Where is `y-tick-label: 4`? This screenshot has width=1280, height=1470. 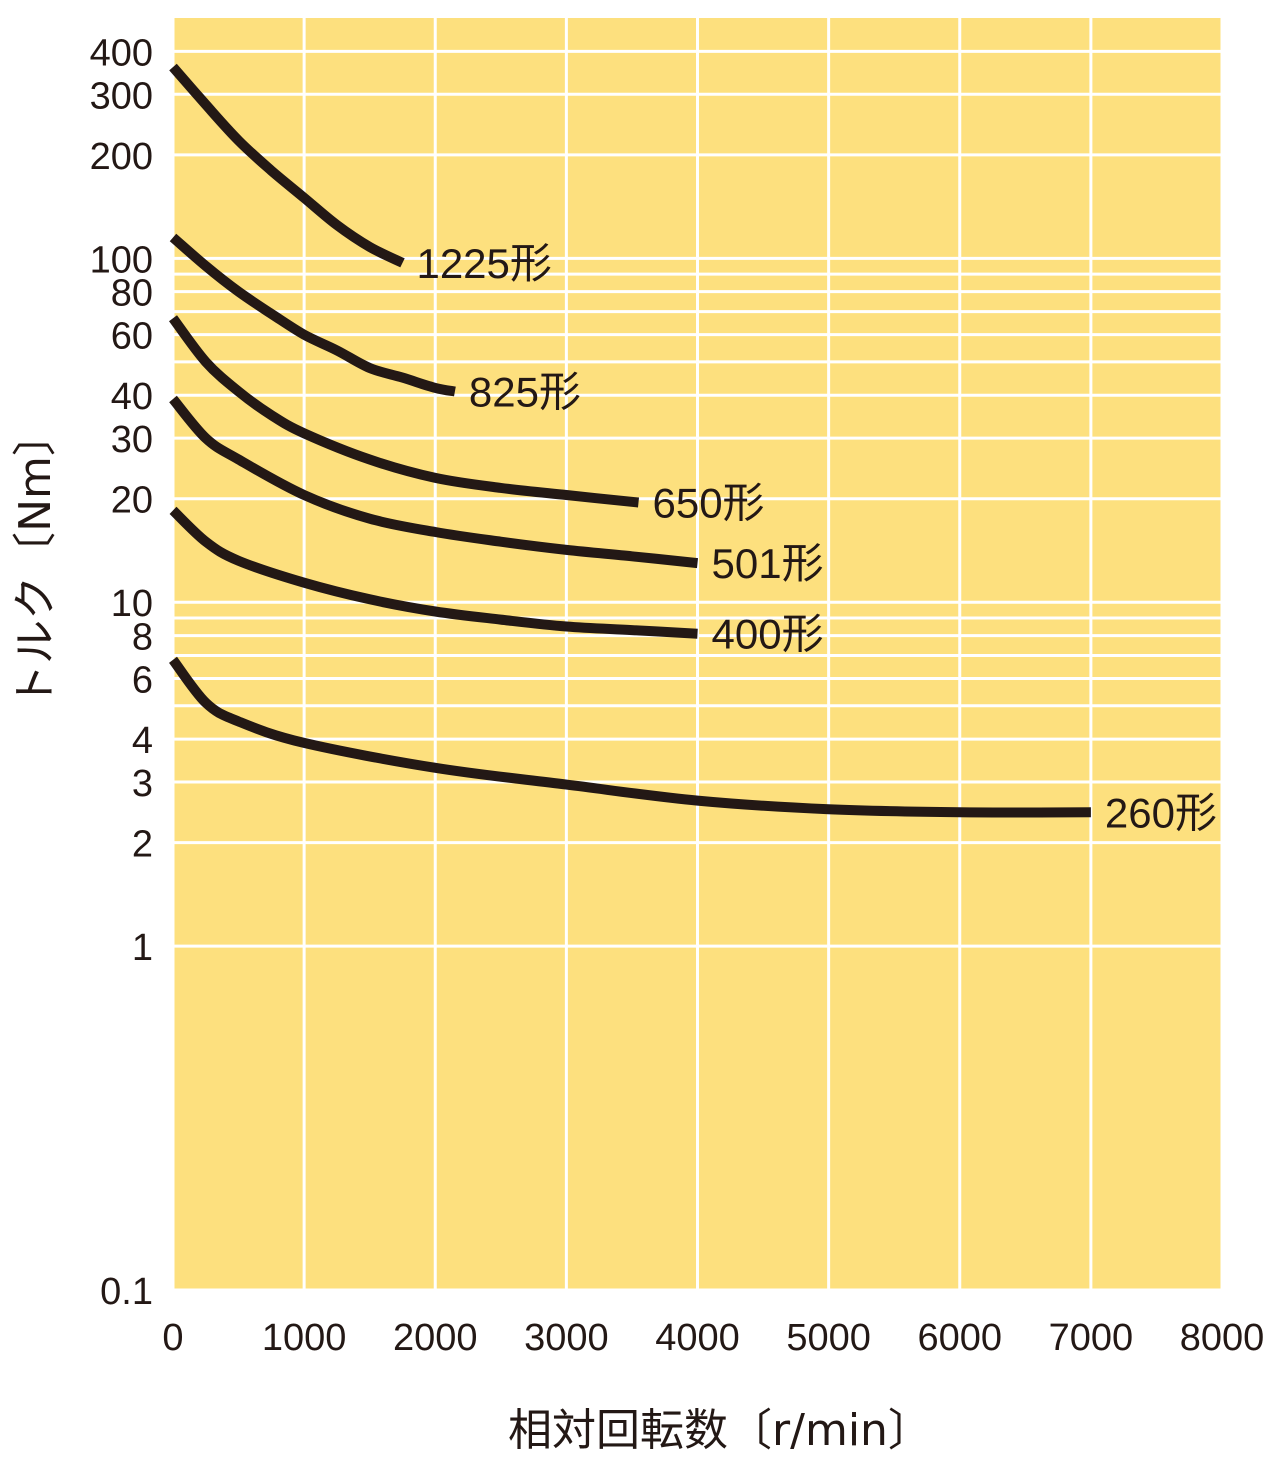 y-tick-label: 4 is located at coordinates (142, 741).